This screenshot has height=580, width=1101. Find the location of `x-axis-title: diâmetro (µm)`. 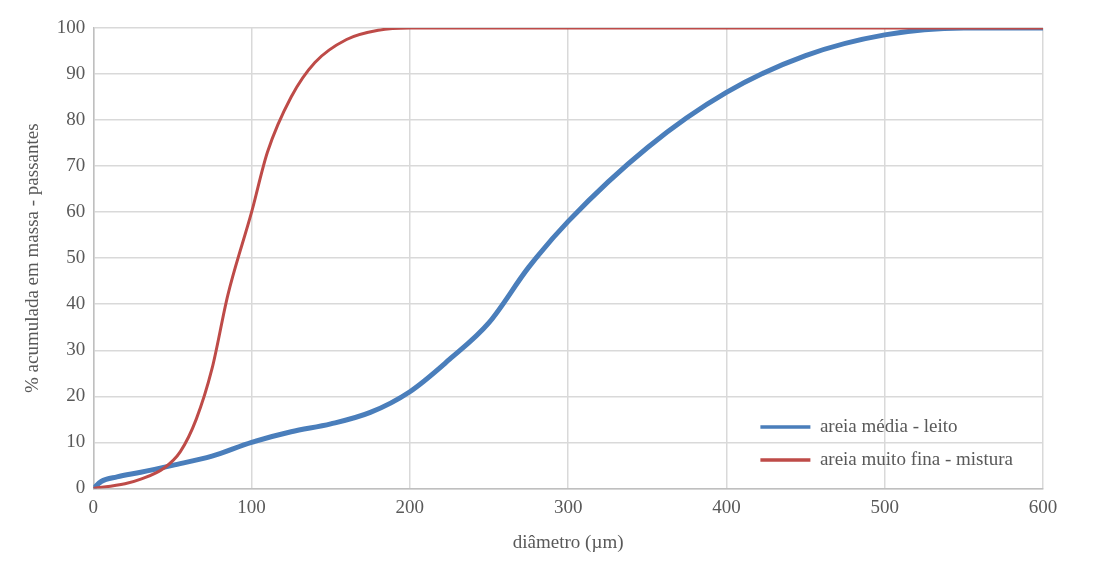

x-axis-title: diâmetro (µm) is located at coordinates (568, 541).